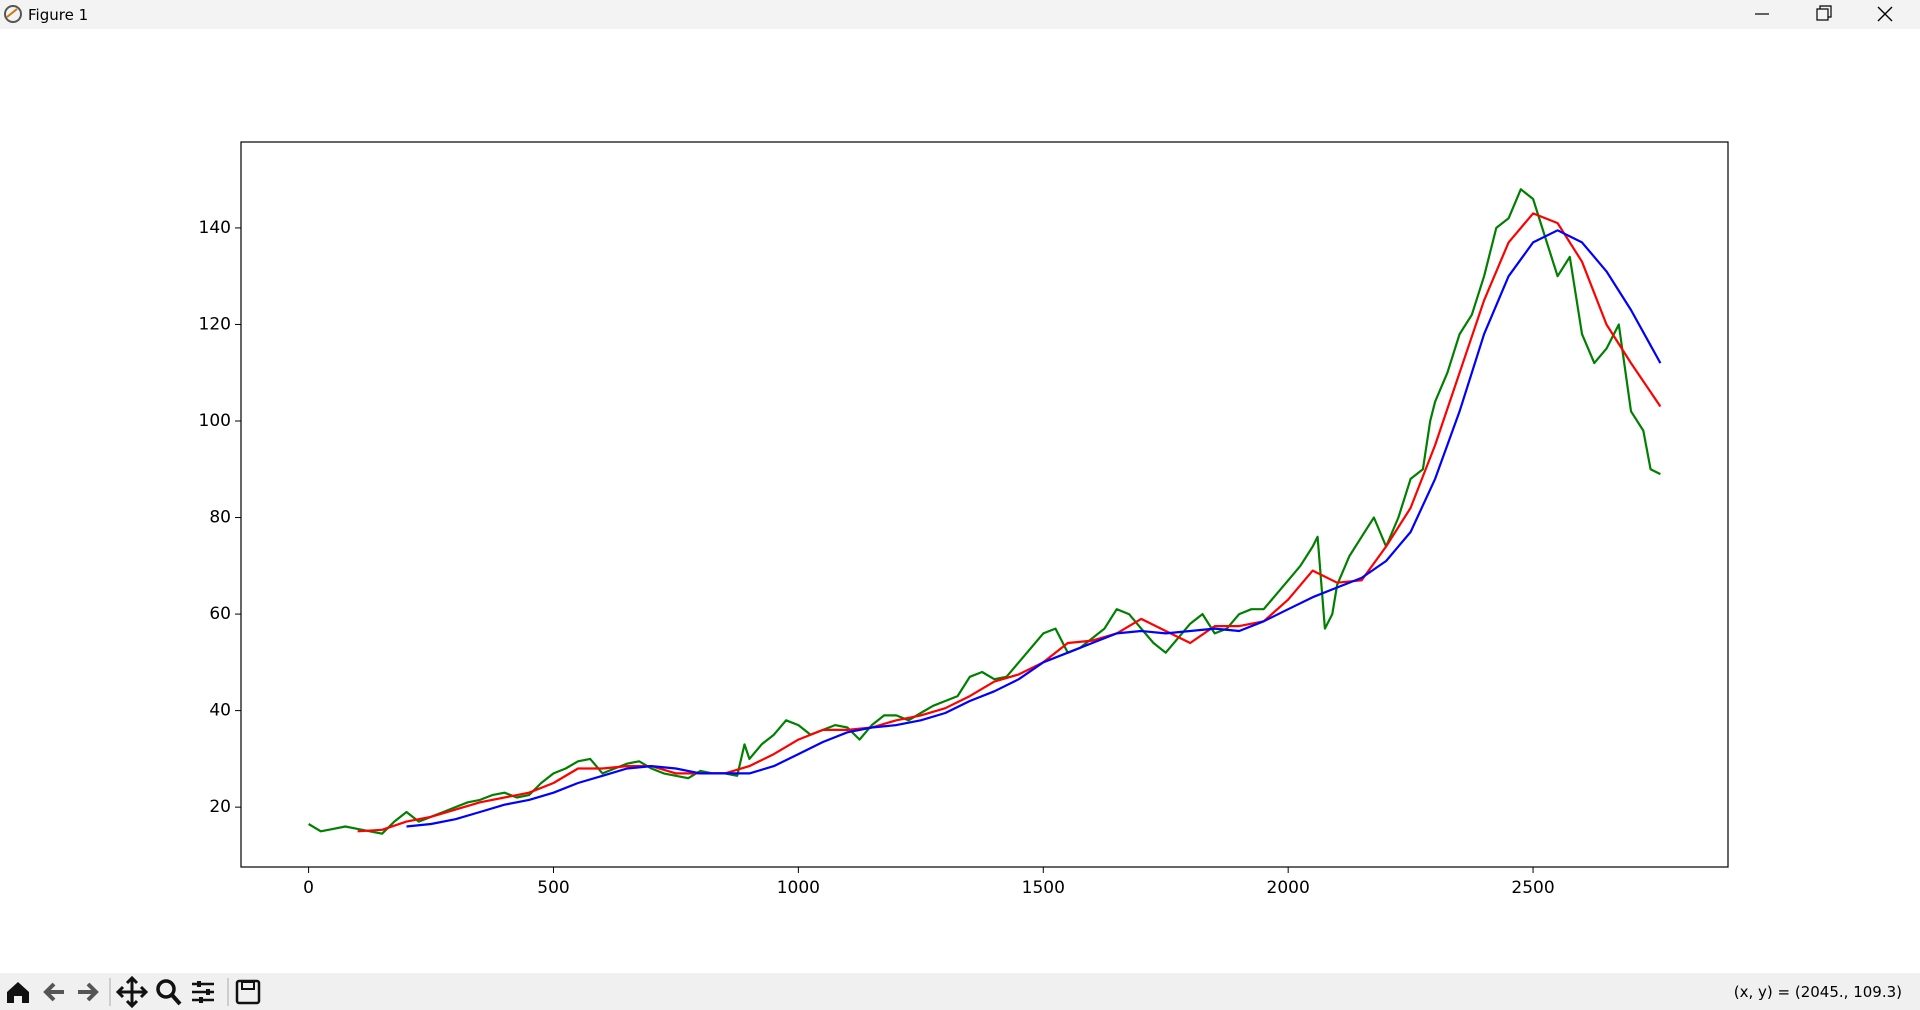 Image resolution: width=1920 pixels, height=1010 pixels. I want to click on y-tick-label: 140, so click(215, 228).